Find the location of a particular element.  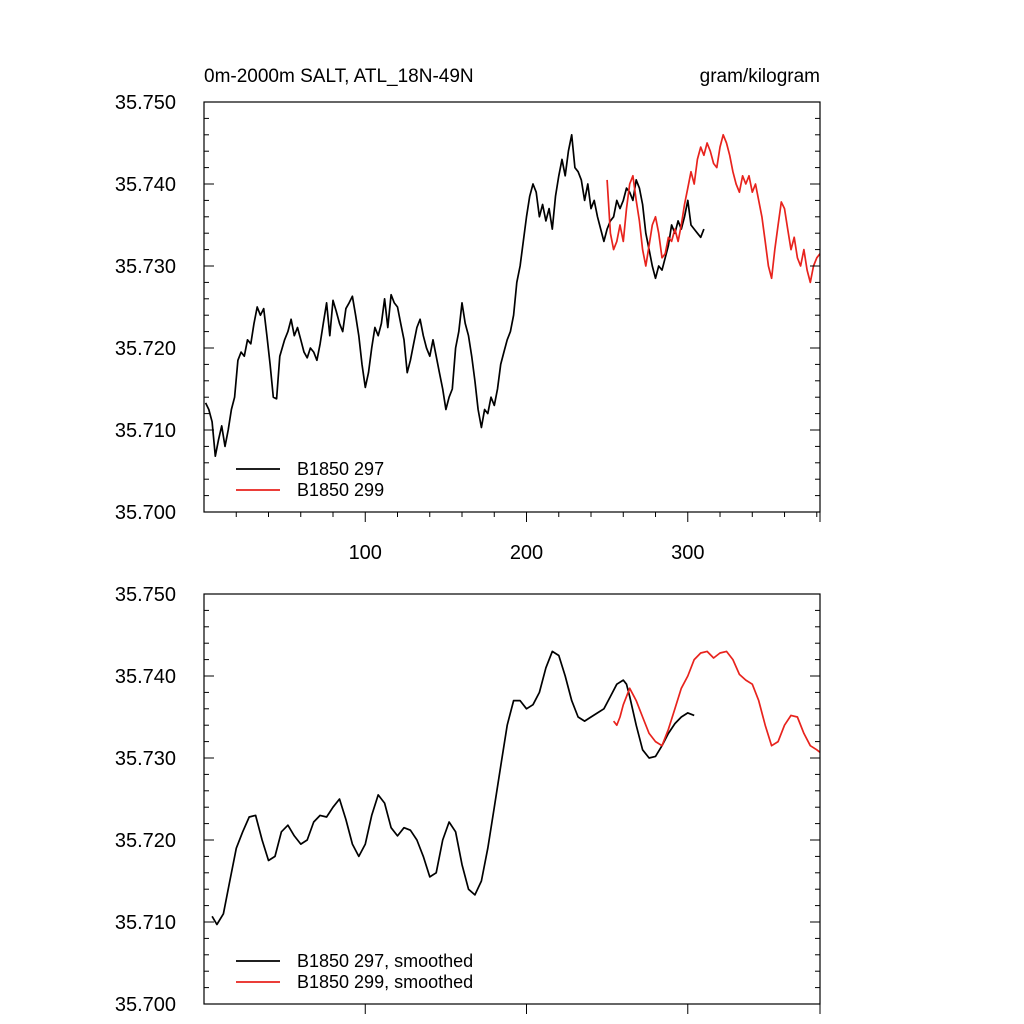

bottom-legend-label-2: B1850 299, smoothed is located at coordinates (385, 982).